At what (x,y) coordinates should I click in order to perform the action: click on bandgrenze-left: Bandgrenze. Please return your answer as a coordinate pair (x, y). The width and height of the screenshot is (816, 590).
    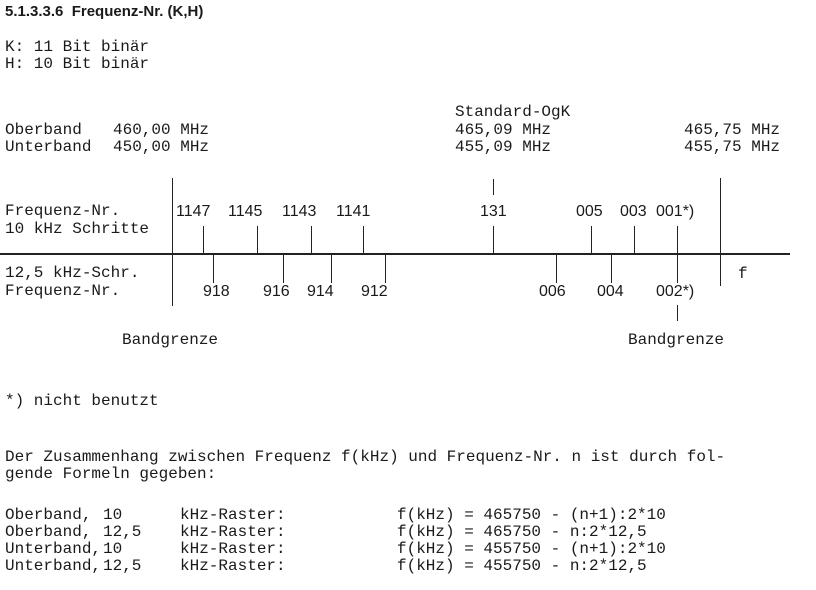
    Looking at the image, I should click on (170, 340).